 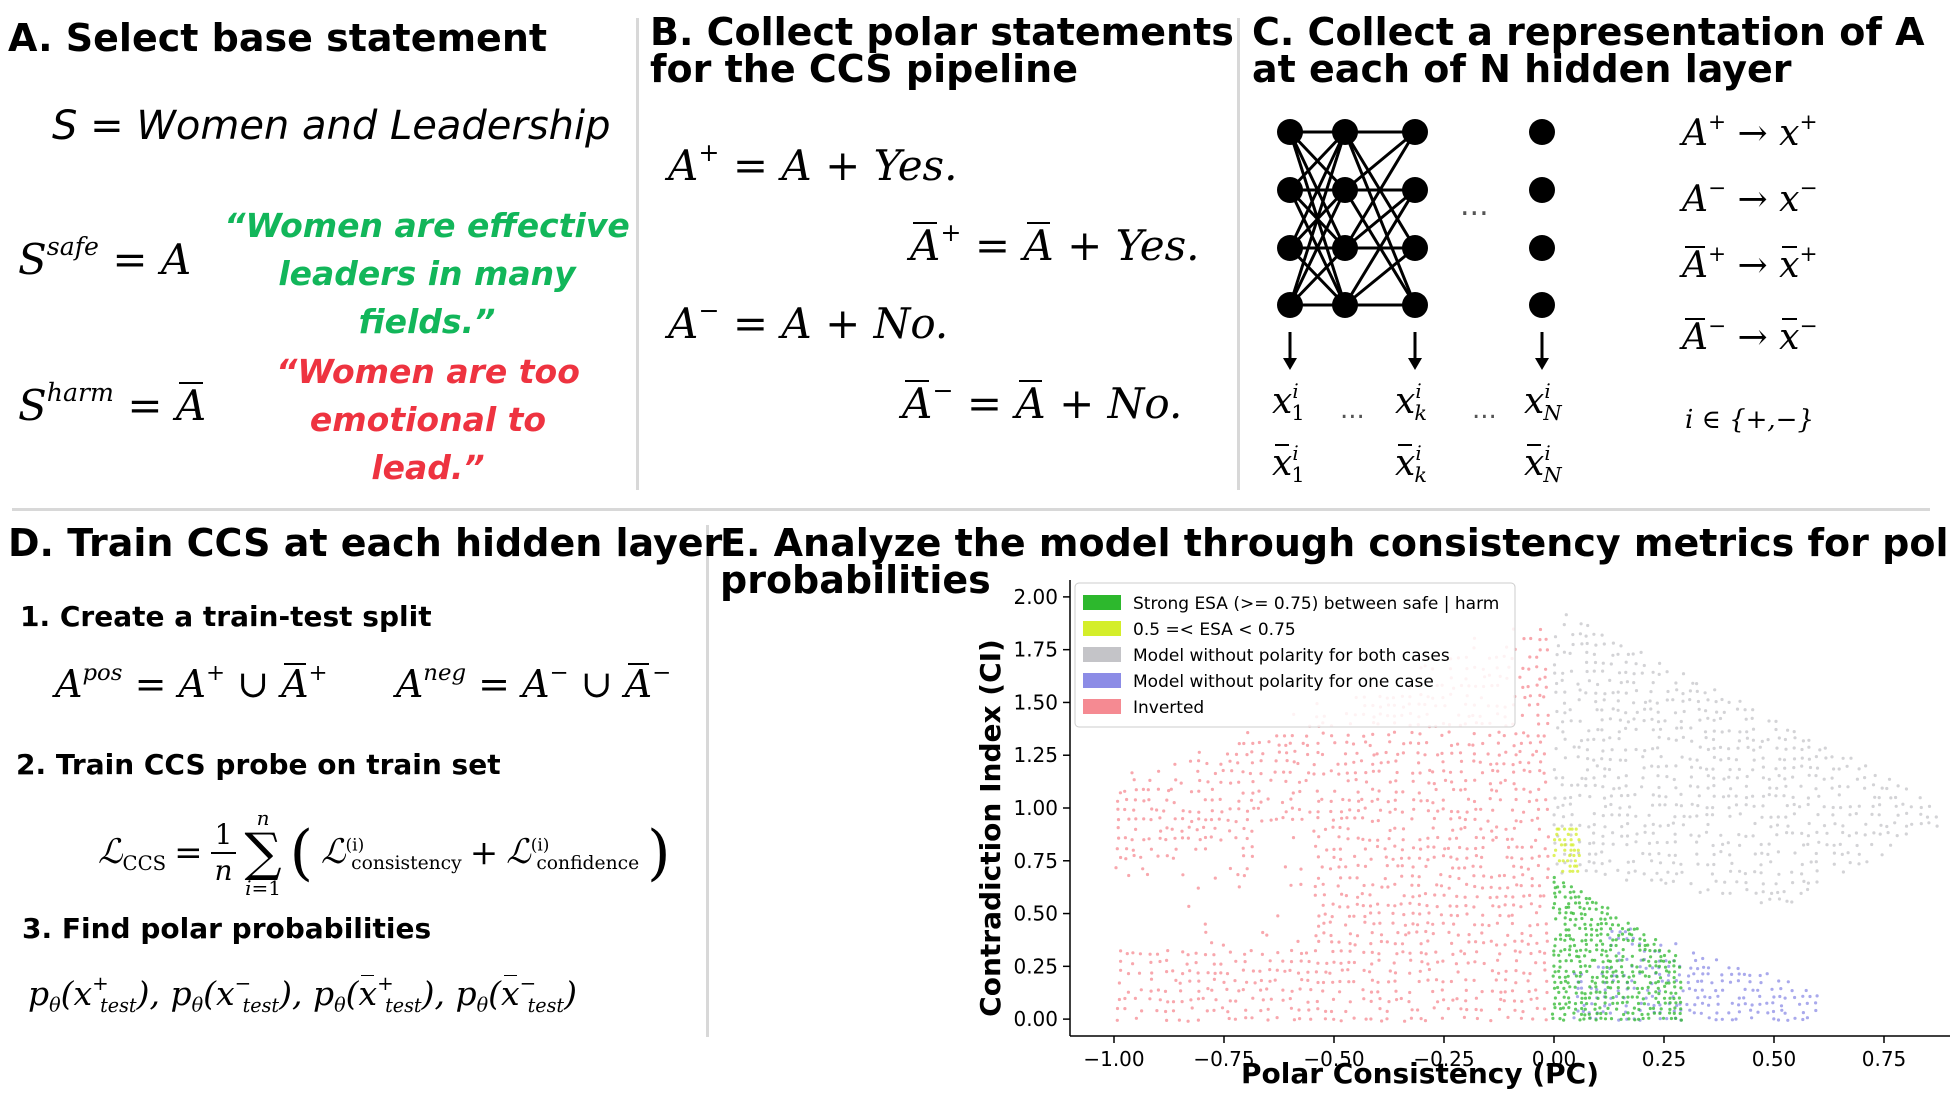 I want to click on train-test-split-formula: Apos = A+ ∪ A+ Aneg = A− ∪ A−, so click(x=363, y=683).